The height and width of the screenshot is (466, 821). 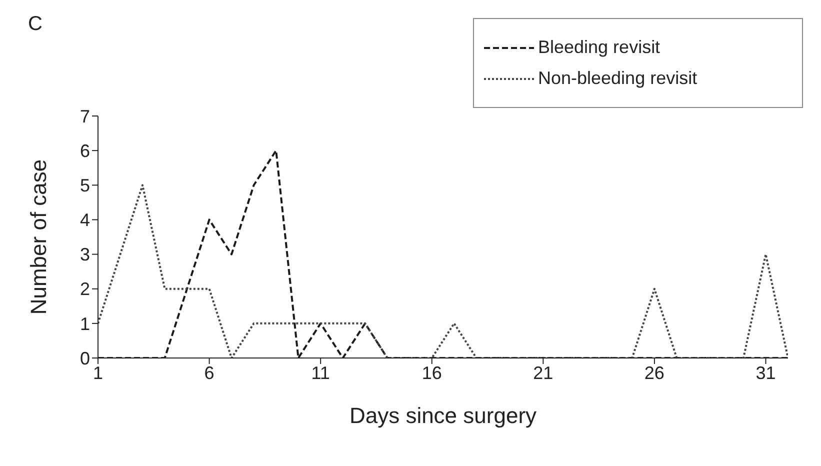 What do you see at coordinates (85, 289) in the screenshot?
I see `y-tick-label: 2` at bounding box center [85, 289].